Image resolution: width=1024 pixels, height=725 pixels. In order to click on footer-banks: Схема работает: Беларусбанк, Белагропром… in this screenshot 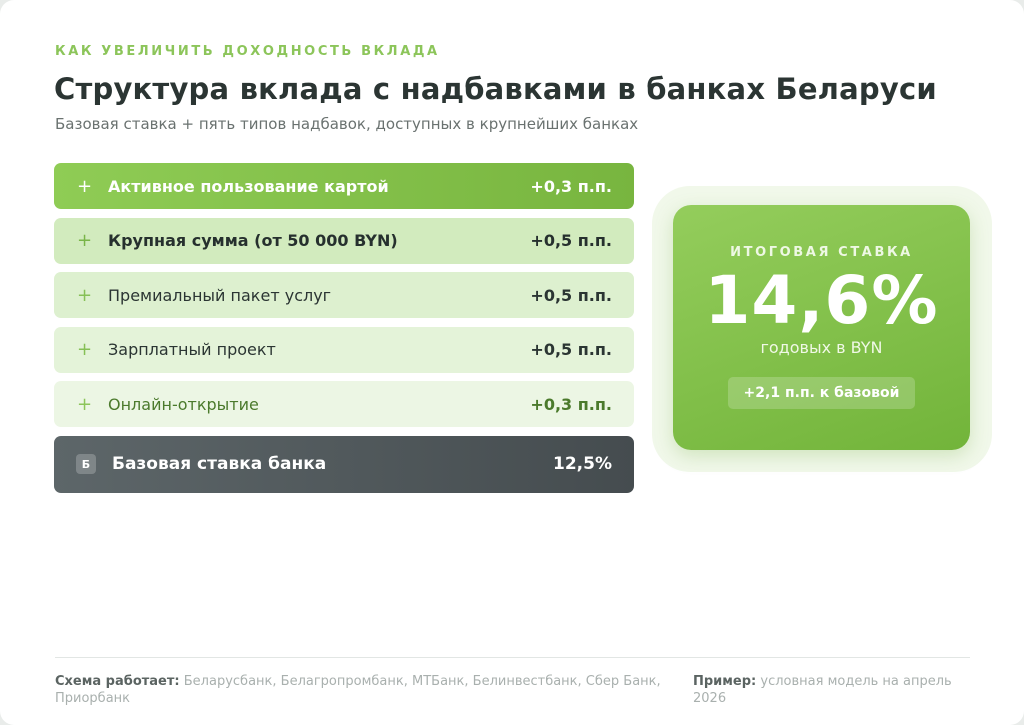, I will do `click(375, 690)`.